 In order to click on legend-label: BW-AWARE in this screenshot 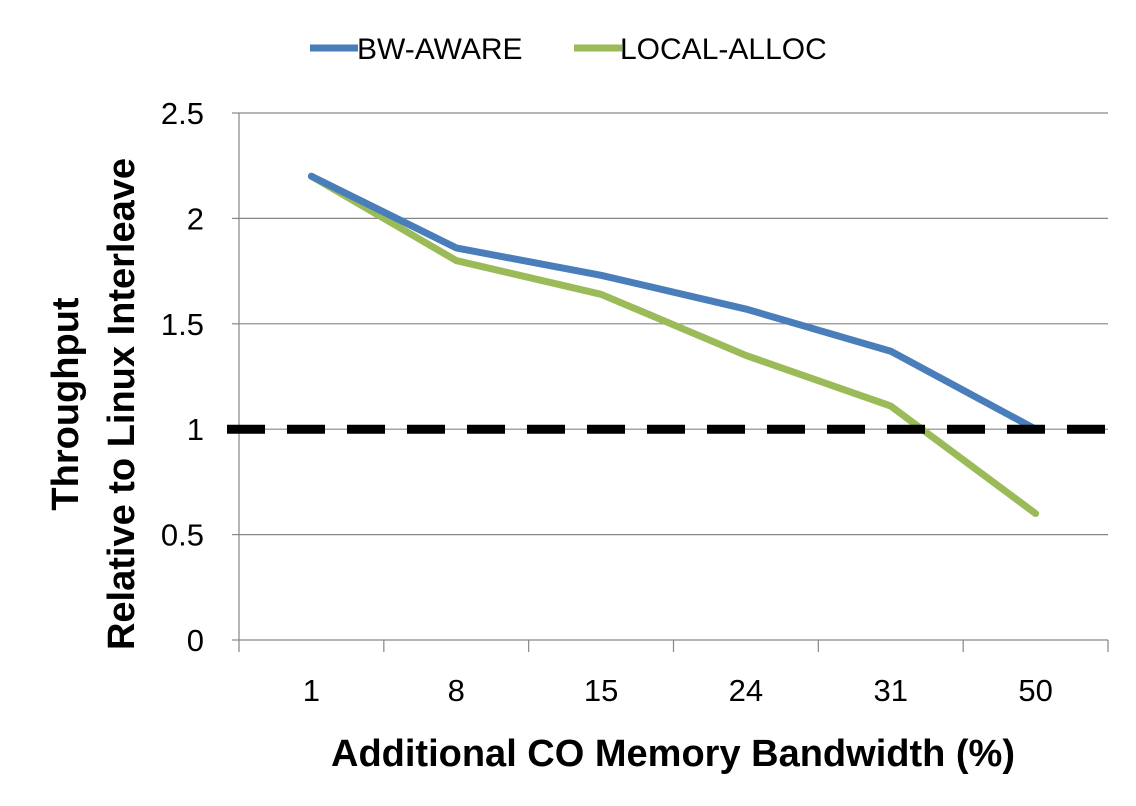, I will do `click(440, 49)`.